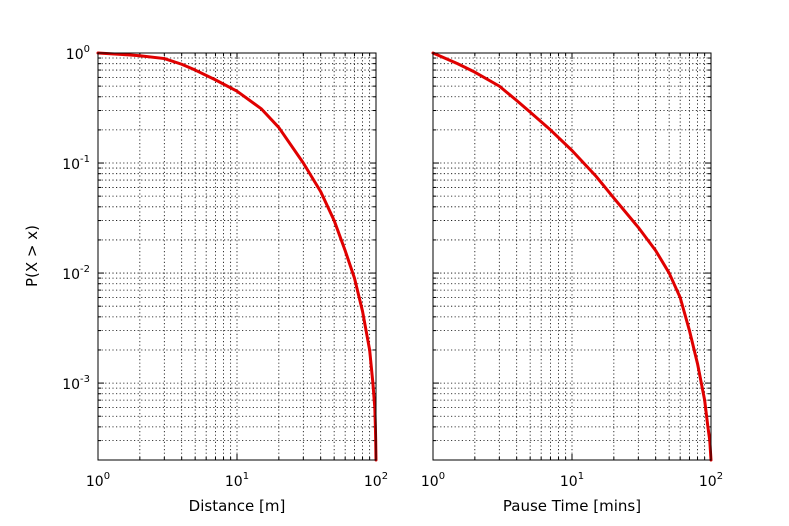 The image size is (789, 526). Describe the element at coordinates (76, 273) in the screenshot. I see `distance-y-tick-label: 10⁻²` at that location.